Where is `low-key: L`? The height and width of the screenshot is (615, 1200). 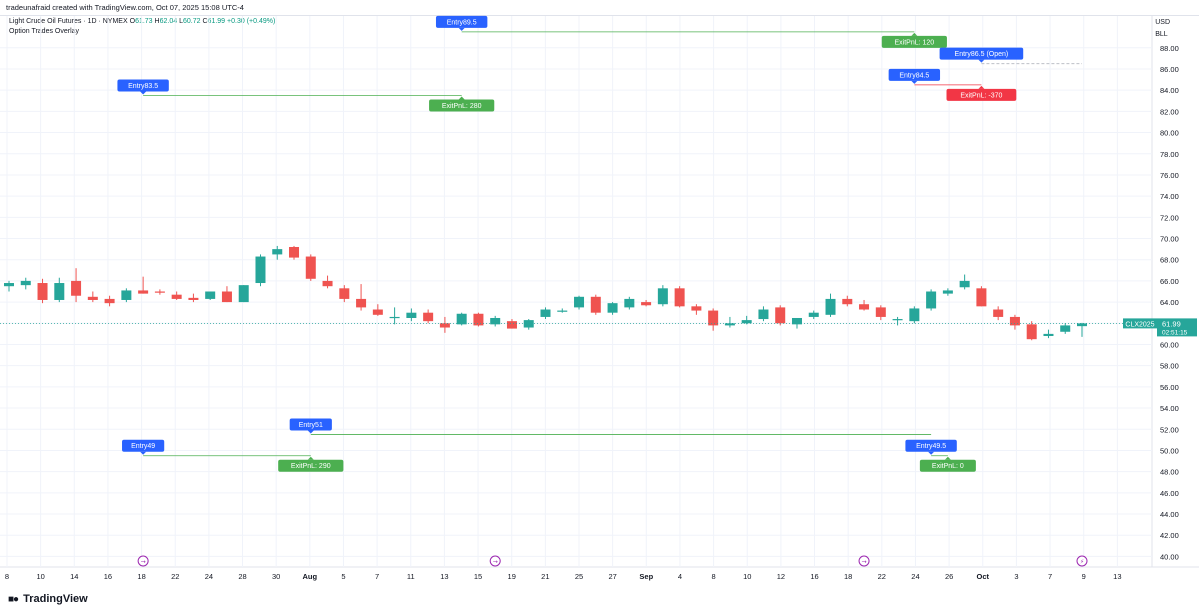 low-key: L is located at coordinates (181, 21).